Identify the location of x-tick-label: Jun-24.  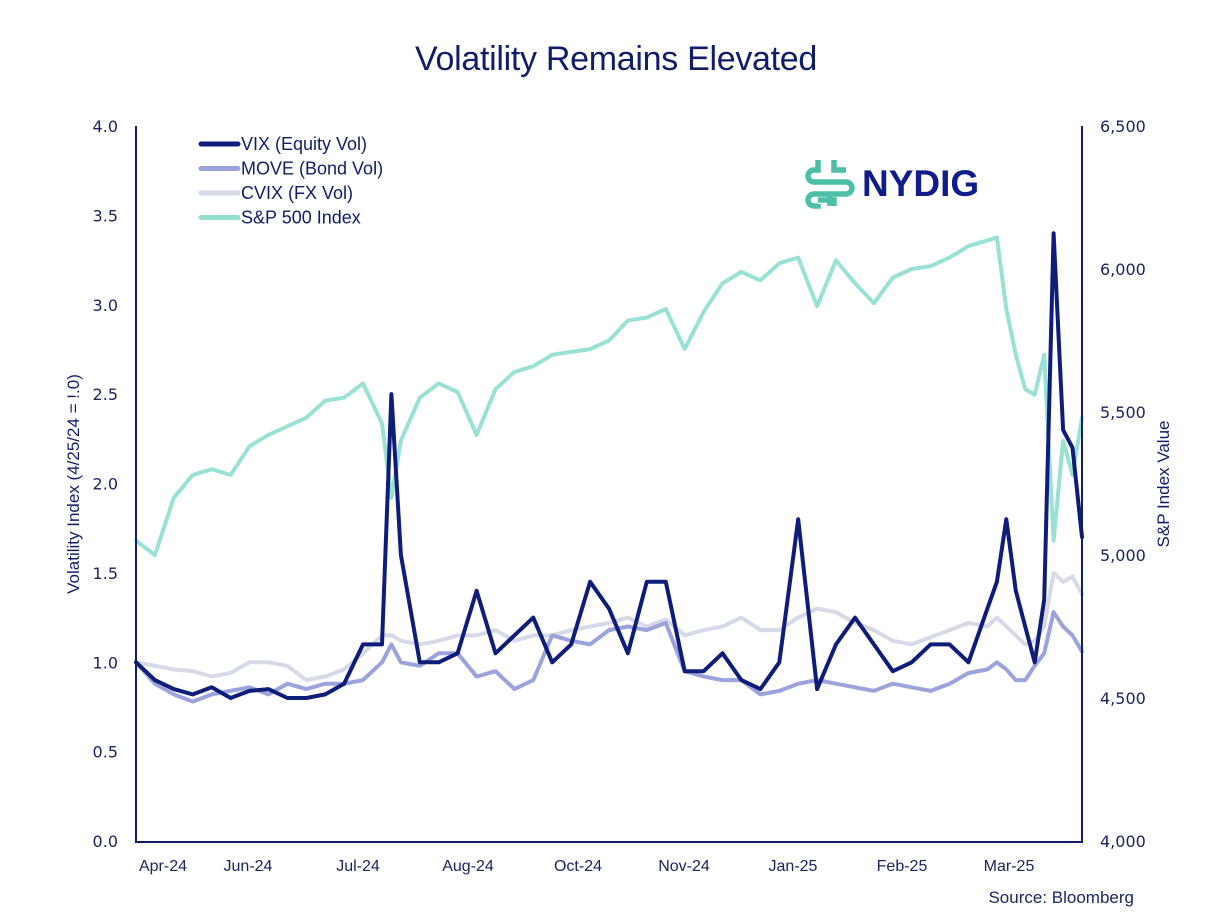
(248, 866).